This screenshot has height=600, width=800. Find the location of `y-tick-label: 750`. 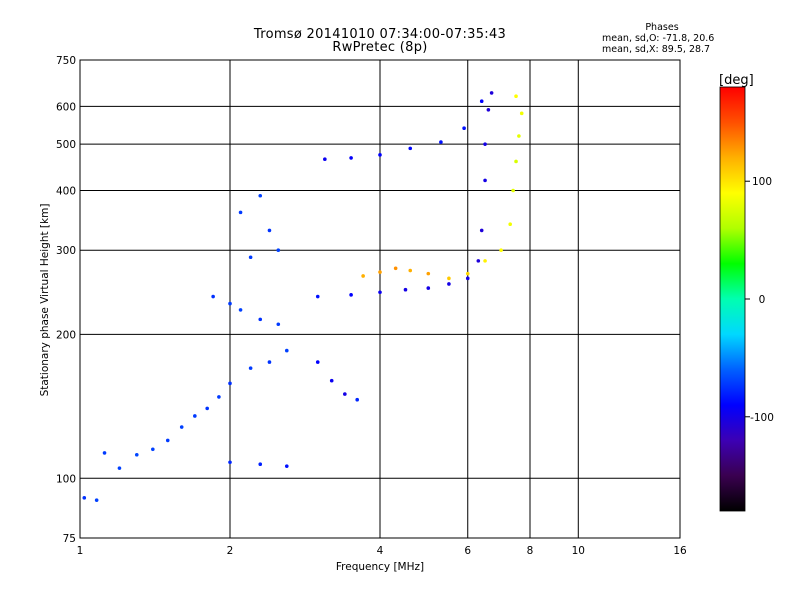

y-tick-label: 750 is located at coordinates (66, 61).